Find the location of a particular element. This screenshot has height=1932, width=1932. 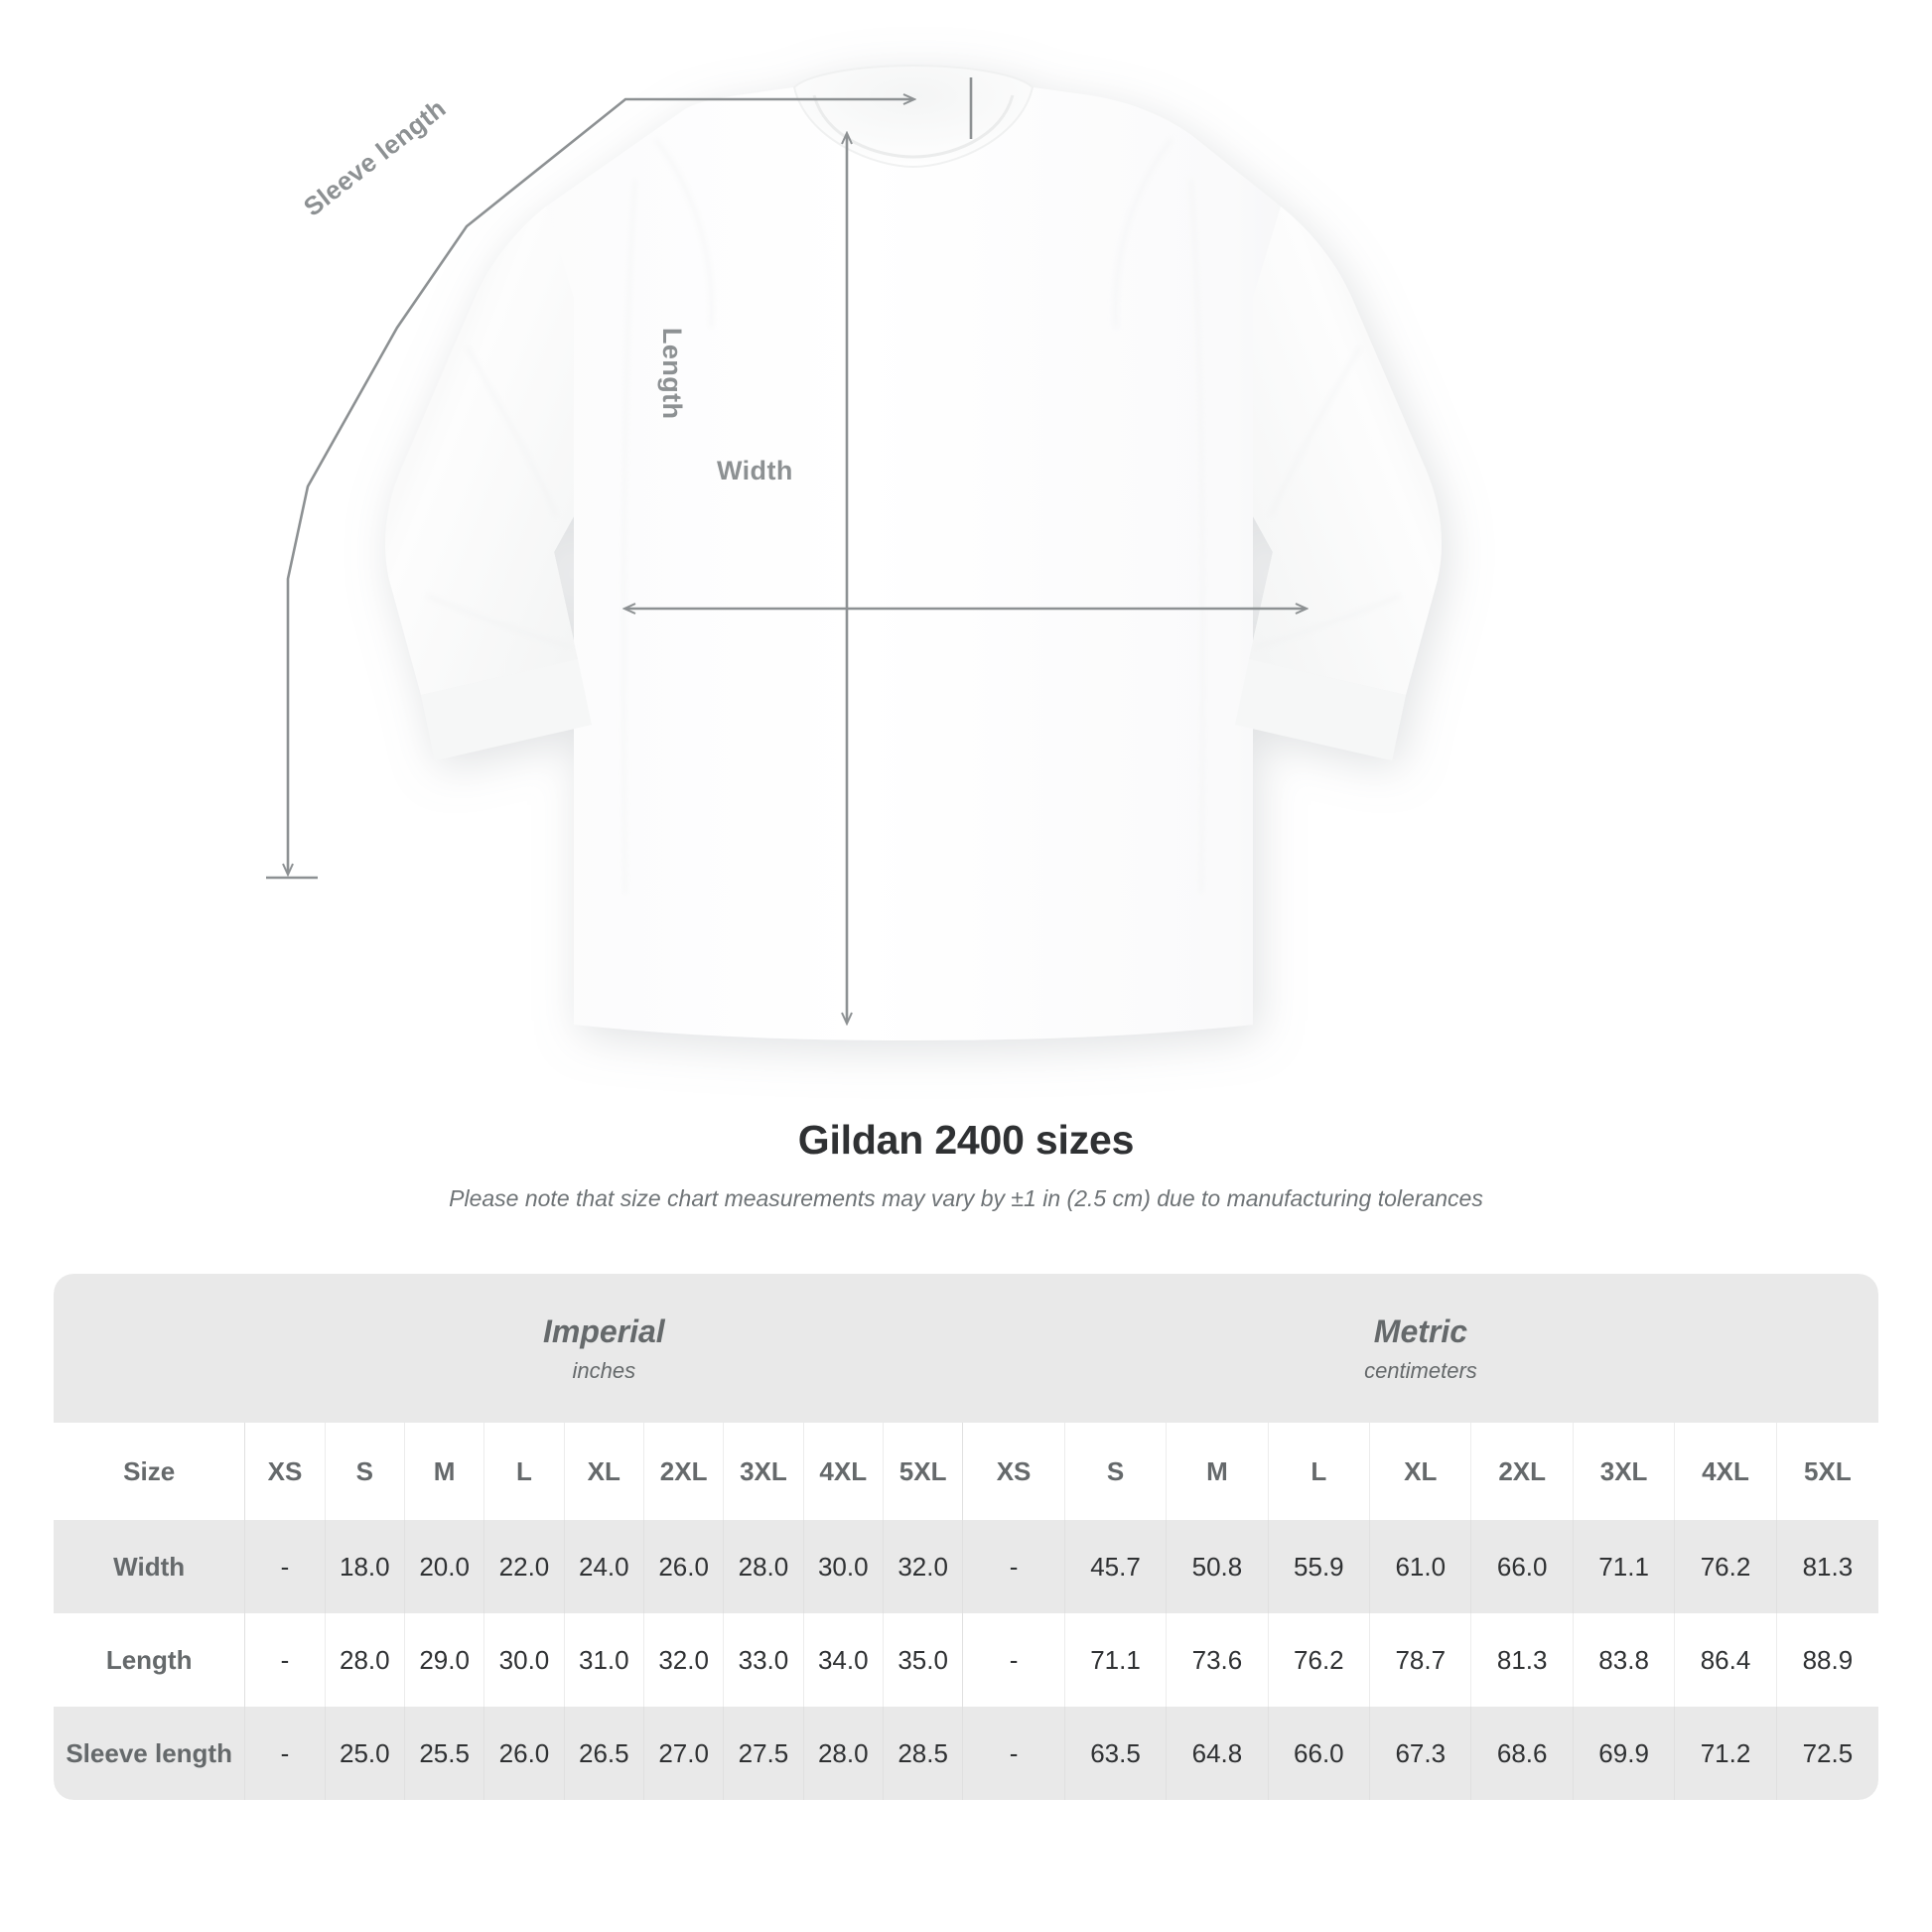

cell-sleeve-imperial-5xl: 28.5 is located at coordinates (922, 1754).